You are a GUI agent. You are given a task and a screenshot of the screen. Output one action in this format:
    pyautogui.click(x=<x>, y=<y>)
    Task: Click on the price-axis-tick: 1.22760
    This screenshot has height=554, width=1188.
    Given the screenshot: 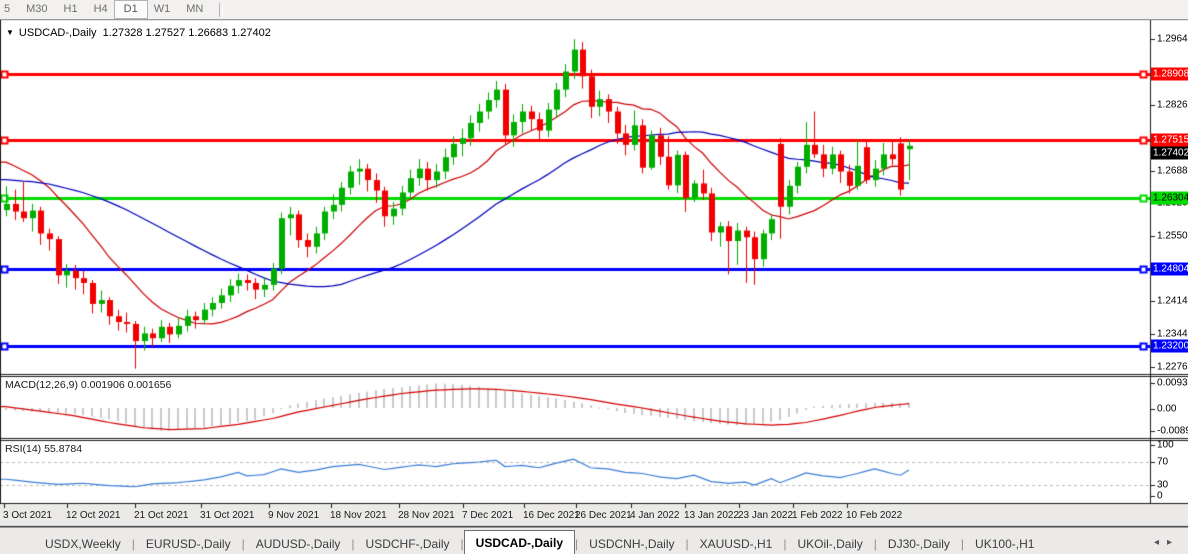 What is the action you would take?
    pyautogui.click(x=1172, y=367)
    